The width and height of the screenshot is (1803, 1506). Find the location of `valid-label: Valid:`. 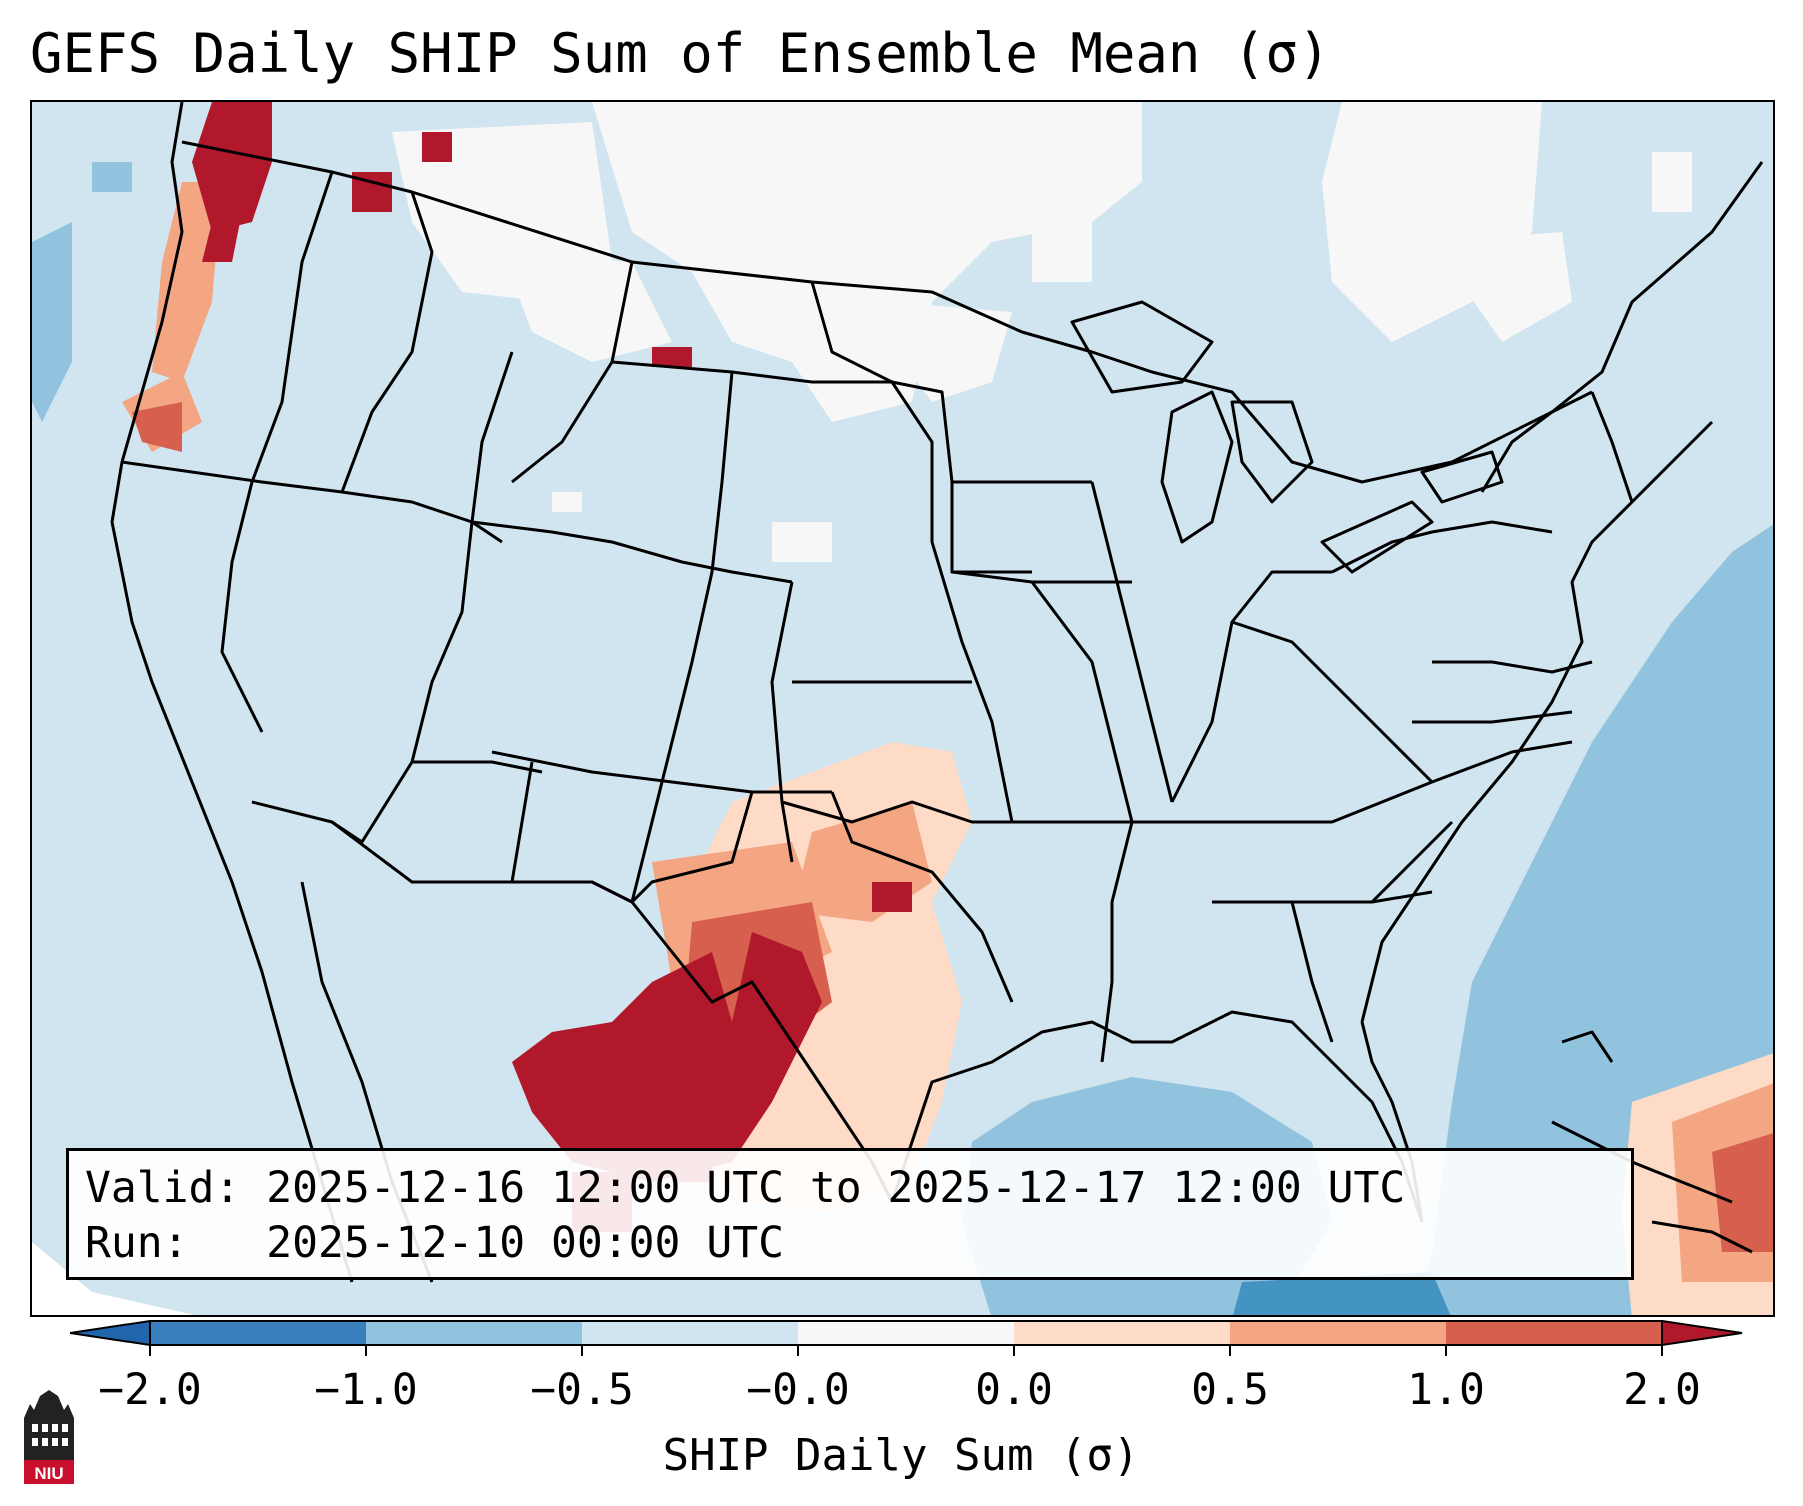

valid-label: Valid: is located at coordinates (163, 1188).